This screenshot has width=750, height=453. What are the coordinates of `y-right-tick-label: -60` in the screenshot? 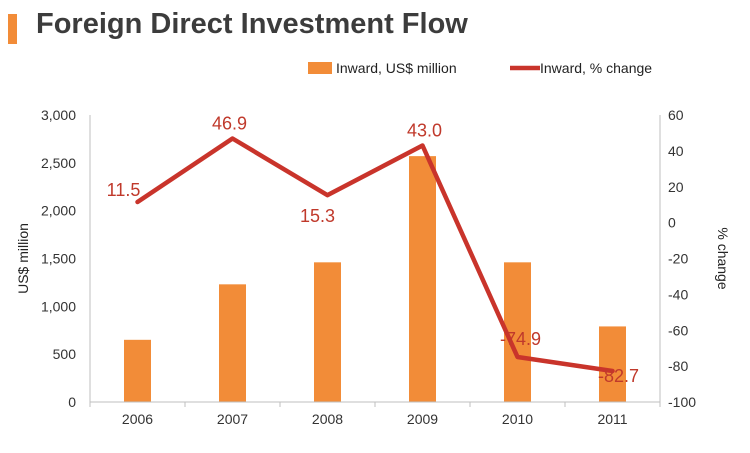 It's located at (678, 330).